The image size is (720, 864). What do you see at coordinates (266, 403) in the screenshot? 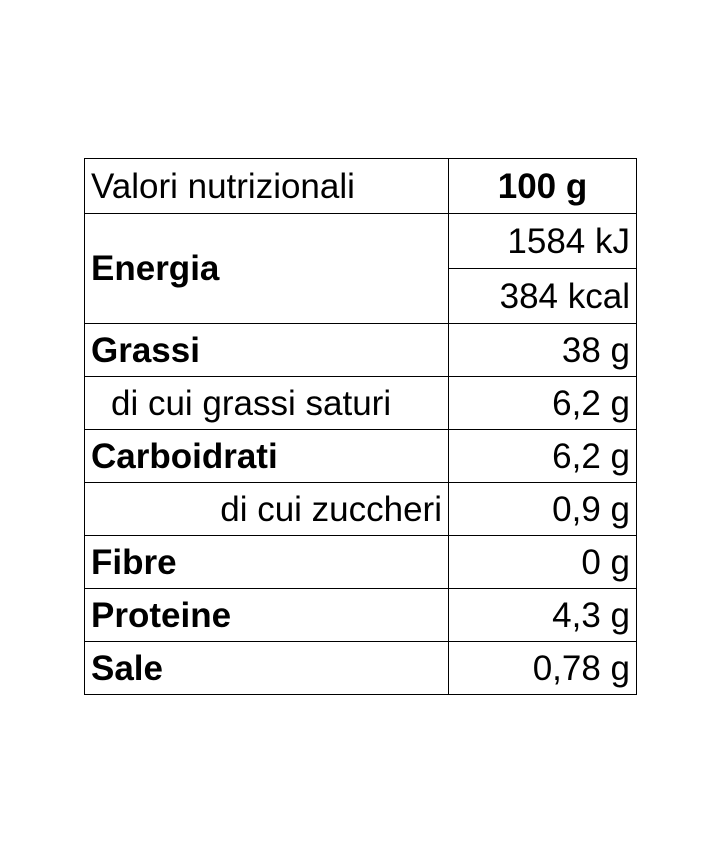
I see `row-label: di cui grassi saturi` at bounding box center [266, 403].